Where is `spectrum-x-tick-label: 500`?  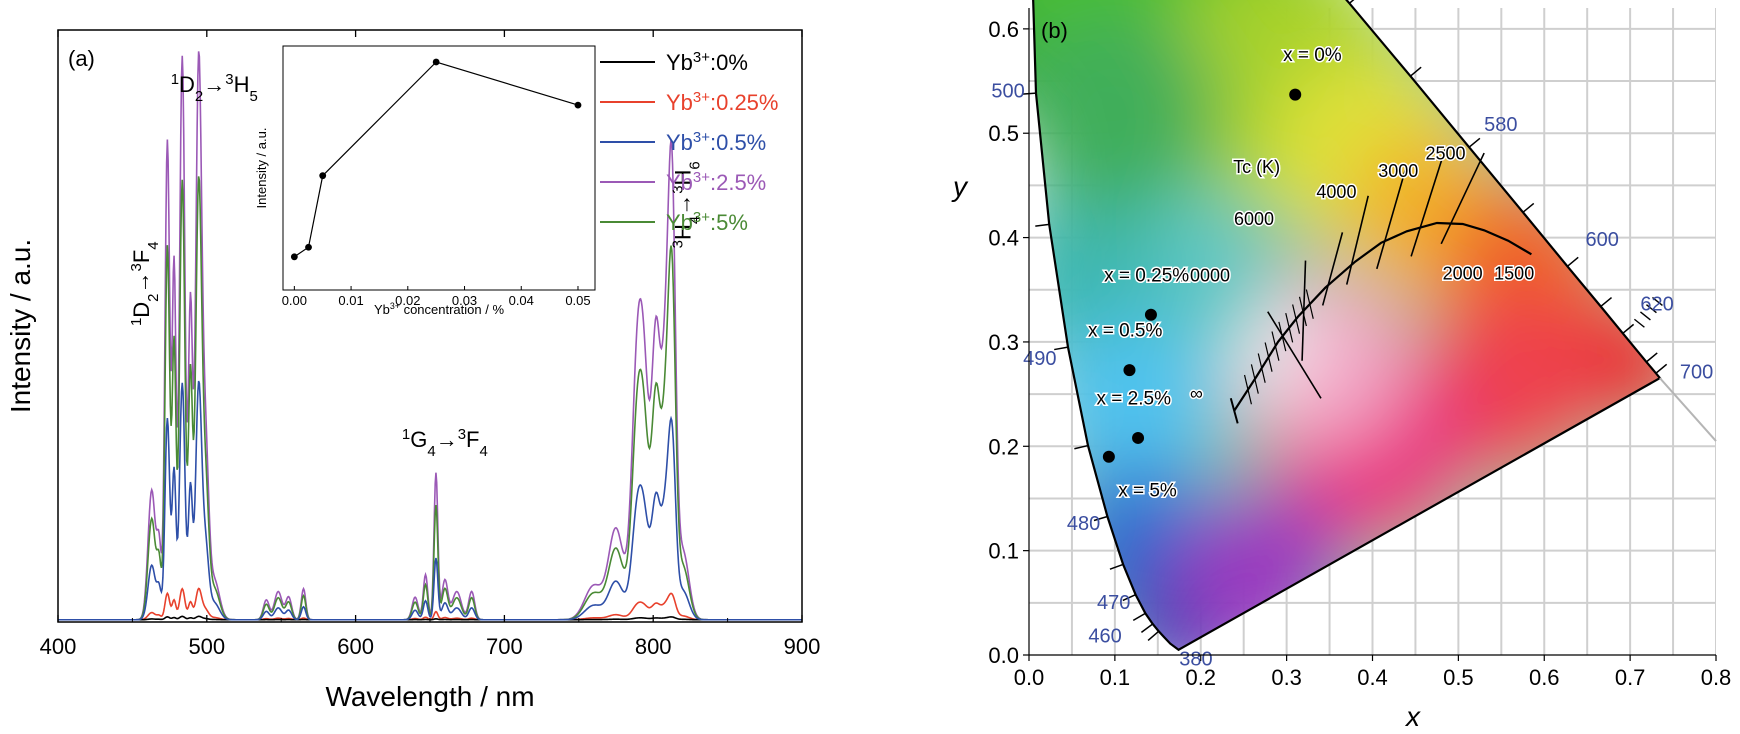 spectrum-x-tick-label: 500 is located at coordinates (206, 646).